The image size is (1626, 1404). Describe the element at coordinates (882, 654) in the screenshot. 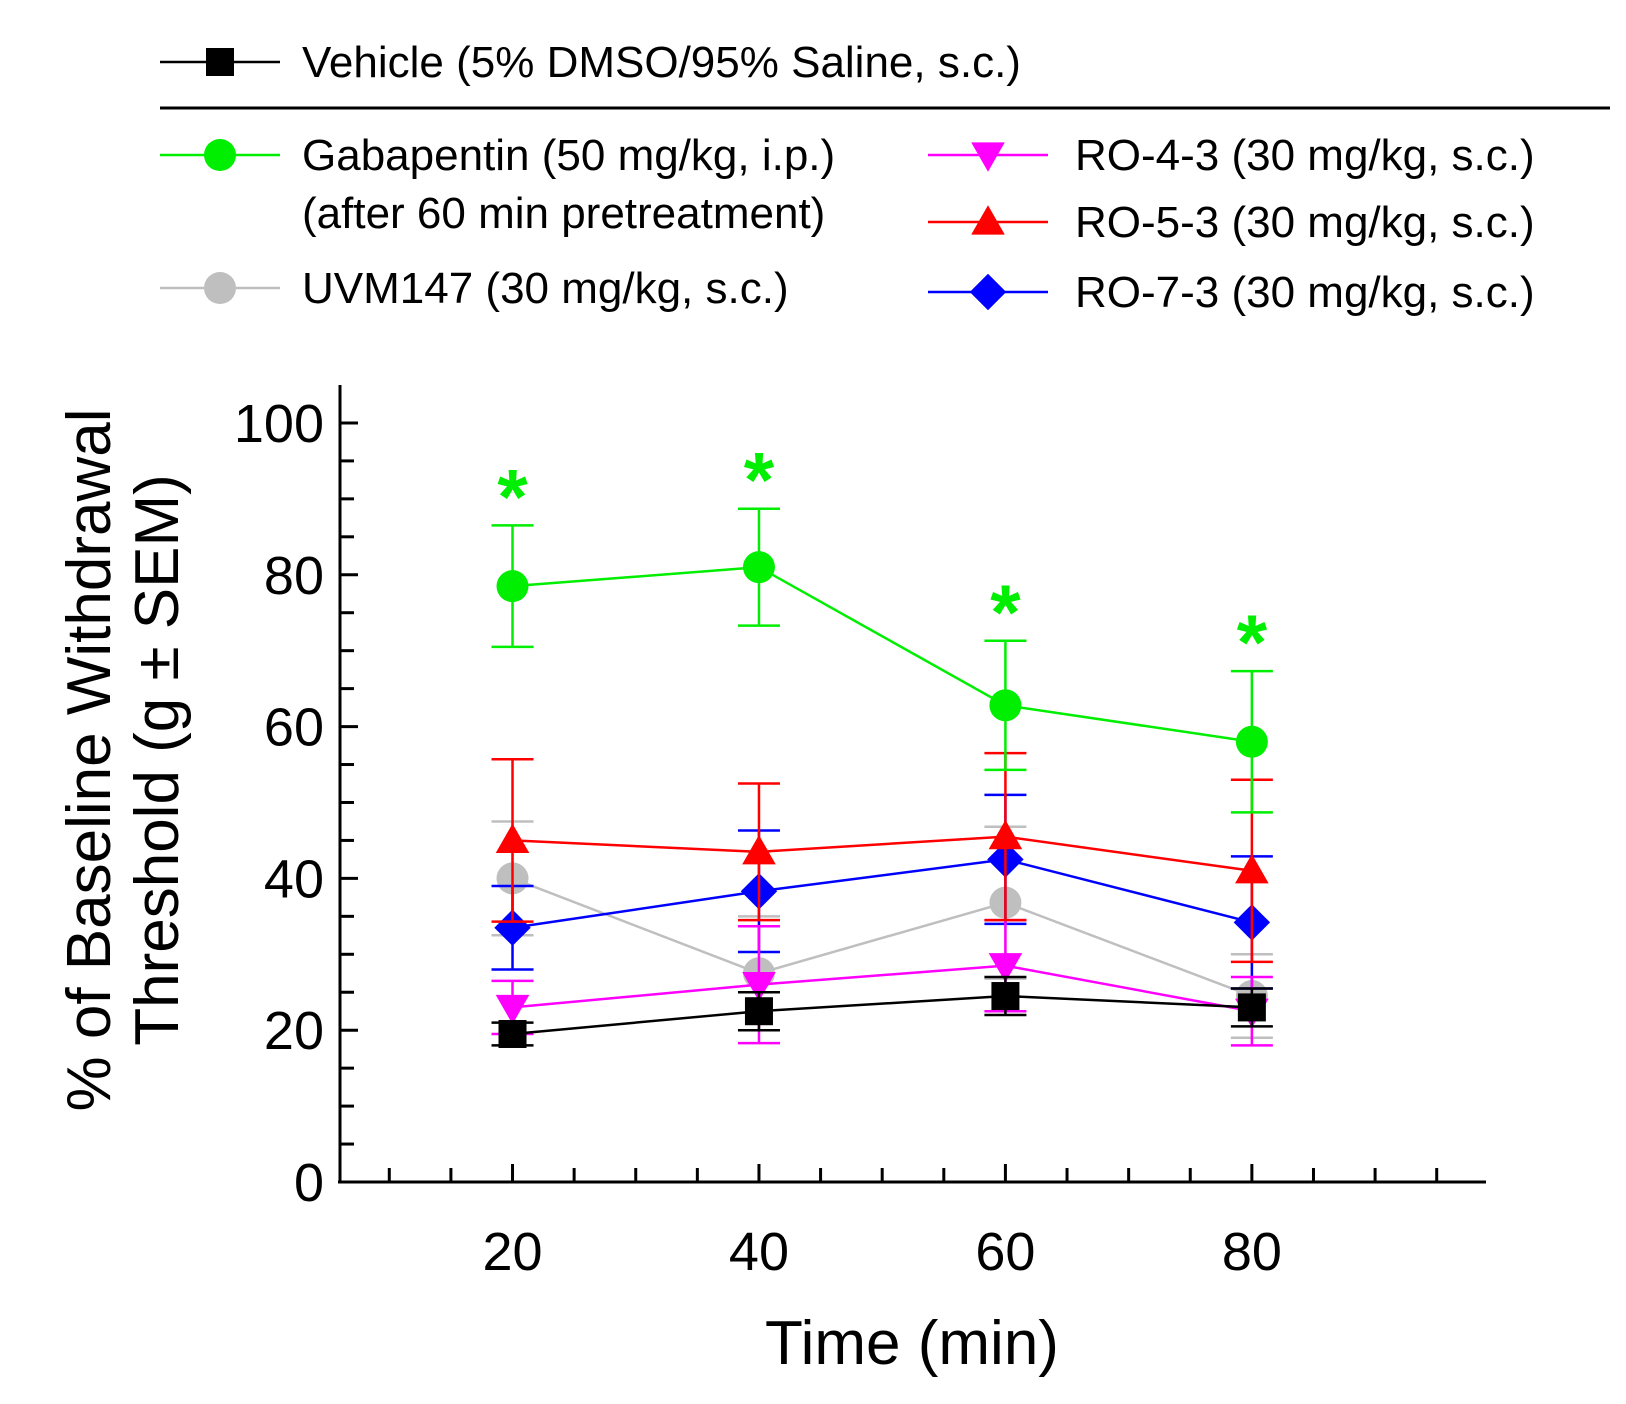

I see `series-line-gabapentin` at that location.